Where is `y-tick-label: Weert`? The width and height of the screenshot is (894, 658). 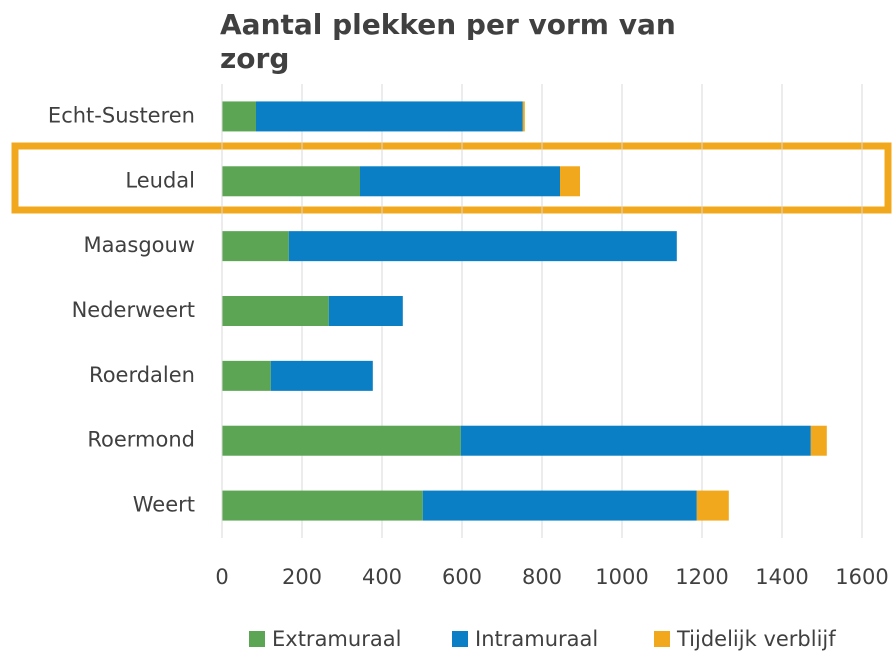 y-tick-label: Weert is located at coordinates (164, 505).